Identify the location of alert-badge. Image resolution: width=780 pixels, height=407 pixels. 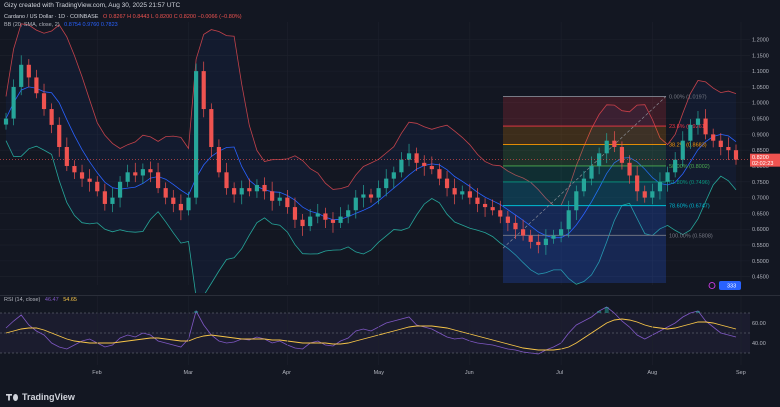
(730, 285).